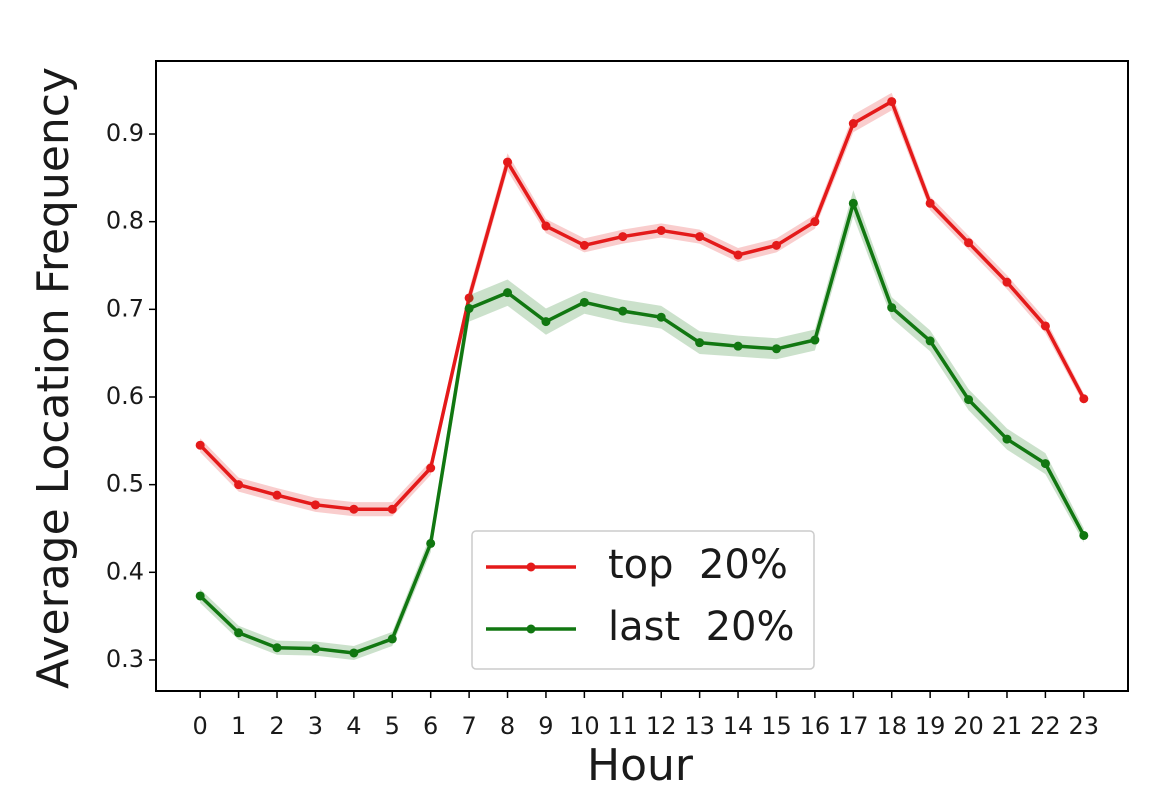 This screenshot has width=1175, height=798. Describe the element at coordinates (643, 600) in the screenshot. I see `legend: top 20% last 20%` at that location.